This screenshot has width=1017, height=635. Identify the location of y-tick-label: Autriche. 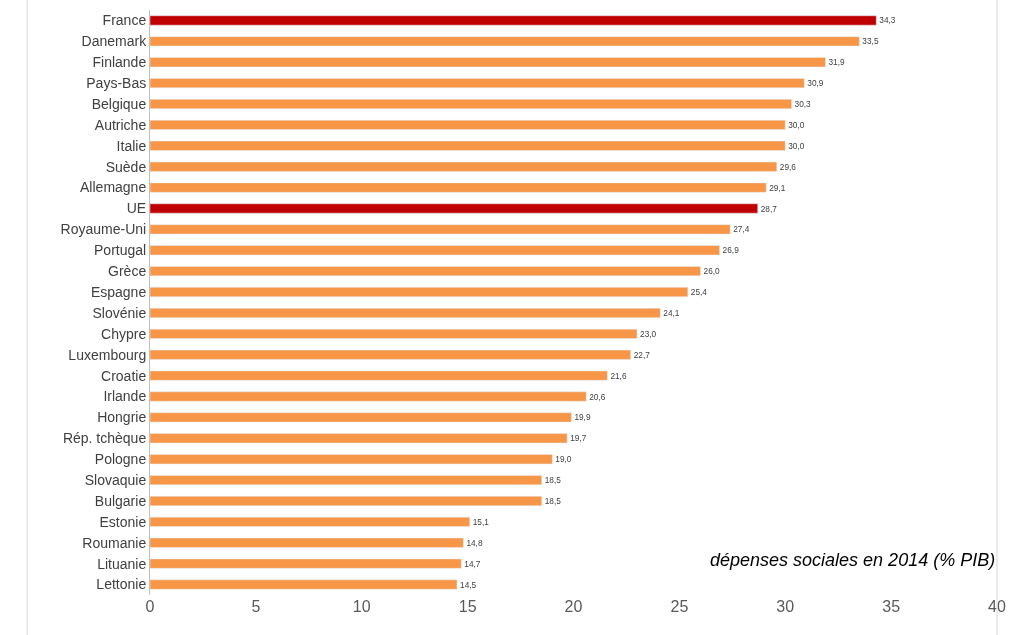
(120, 124).